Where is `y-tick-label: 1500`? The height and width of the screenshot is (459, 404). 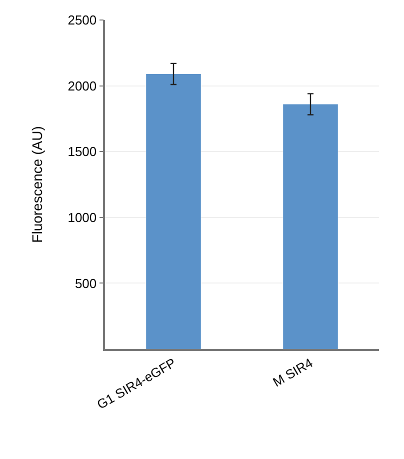 y-tick-label: 1500 is located at coordinates (82, 152).